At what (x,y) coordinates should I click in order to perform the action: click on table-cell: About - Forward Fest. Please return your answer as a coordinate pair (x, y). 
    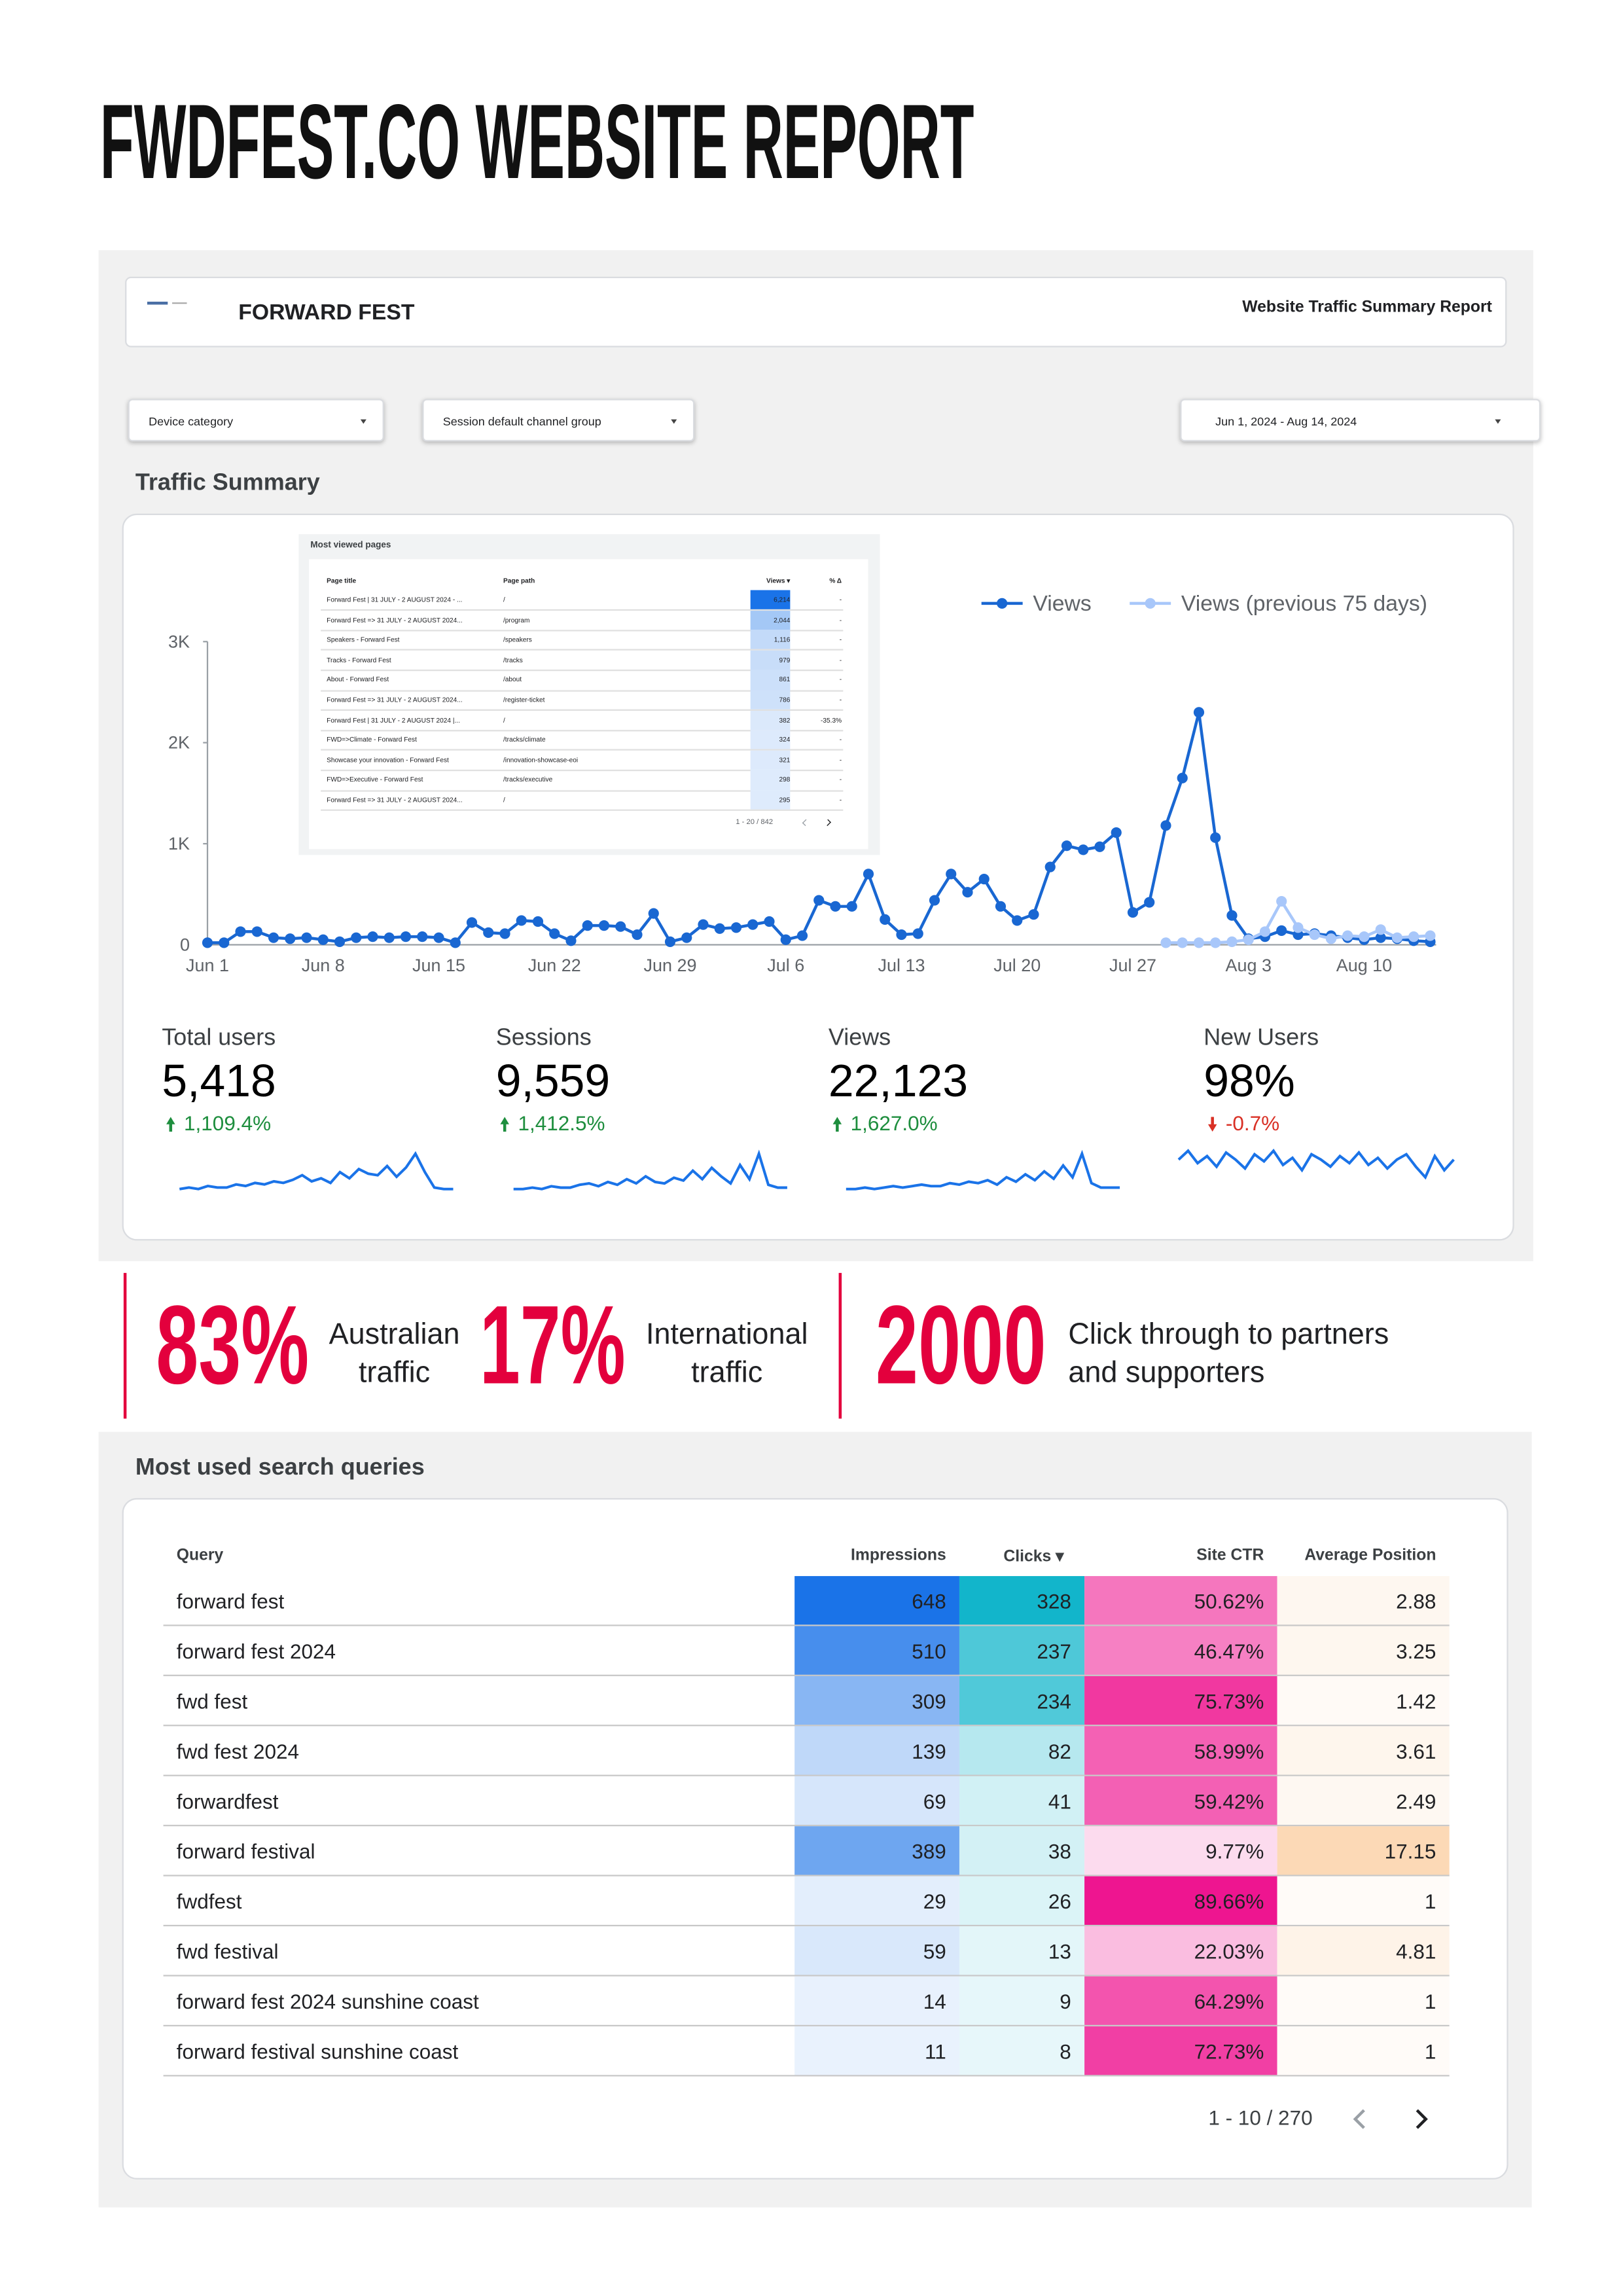
    Looking at the image, I should click on (358, 679).